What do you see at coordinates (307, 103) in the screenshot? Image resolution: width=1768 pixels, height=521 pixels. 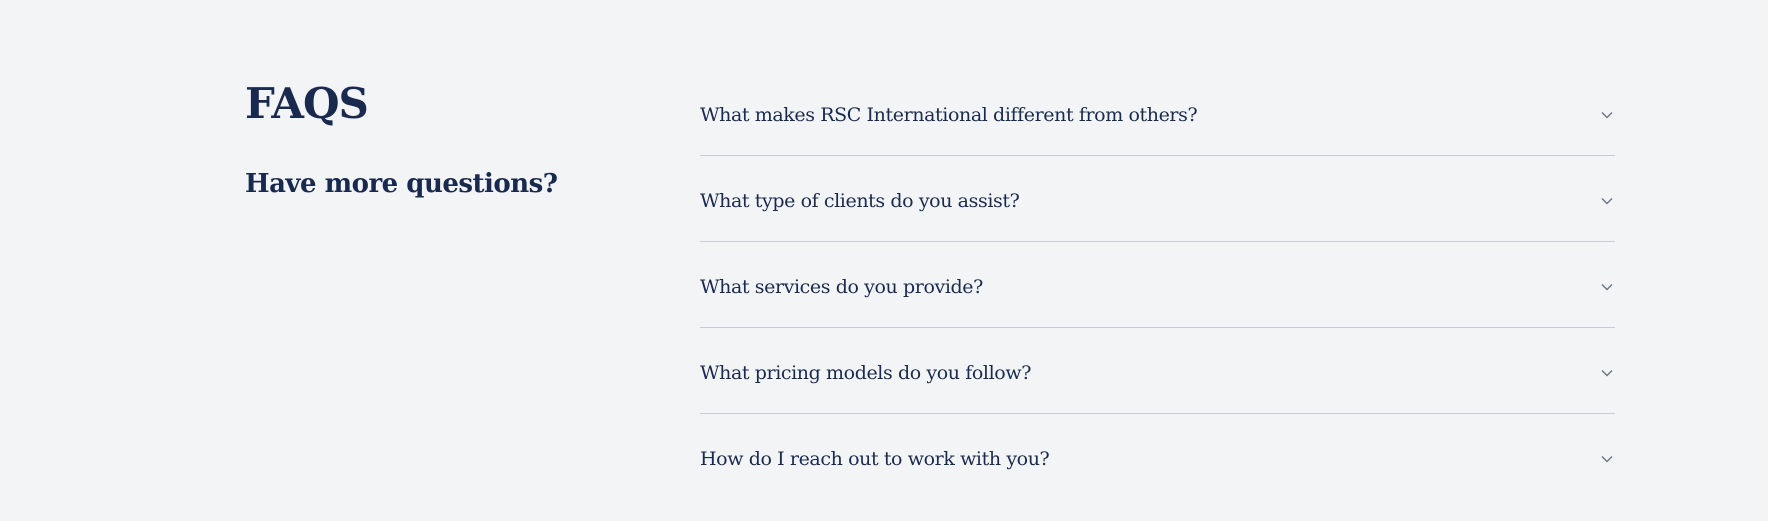 I see `page-title: FAQS` at bounding box center [307, 103].